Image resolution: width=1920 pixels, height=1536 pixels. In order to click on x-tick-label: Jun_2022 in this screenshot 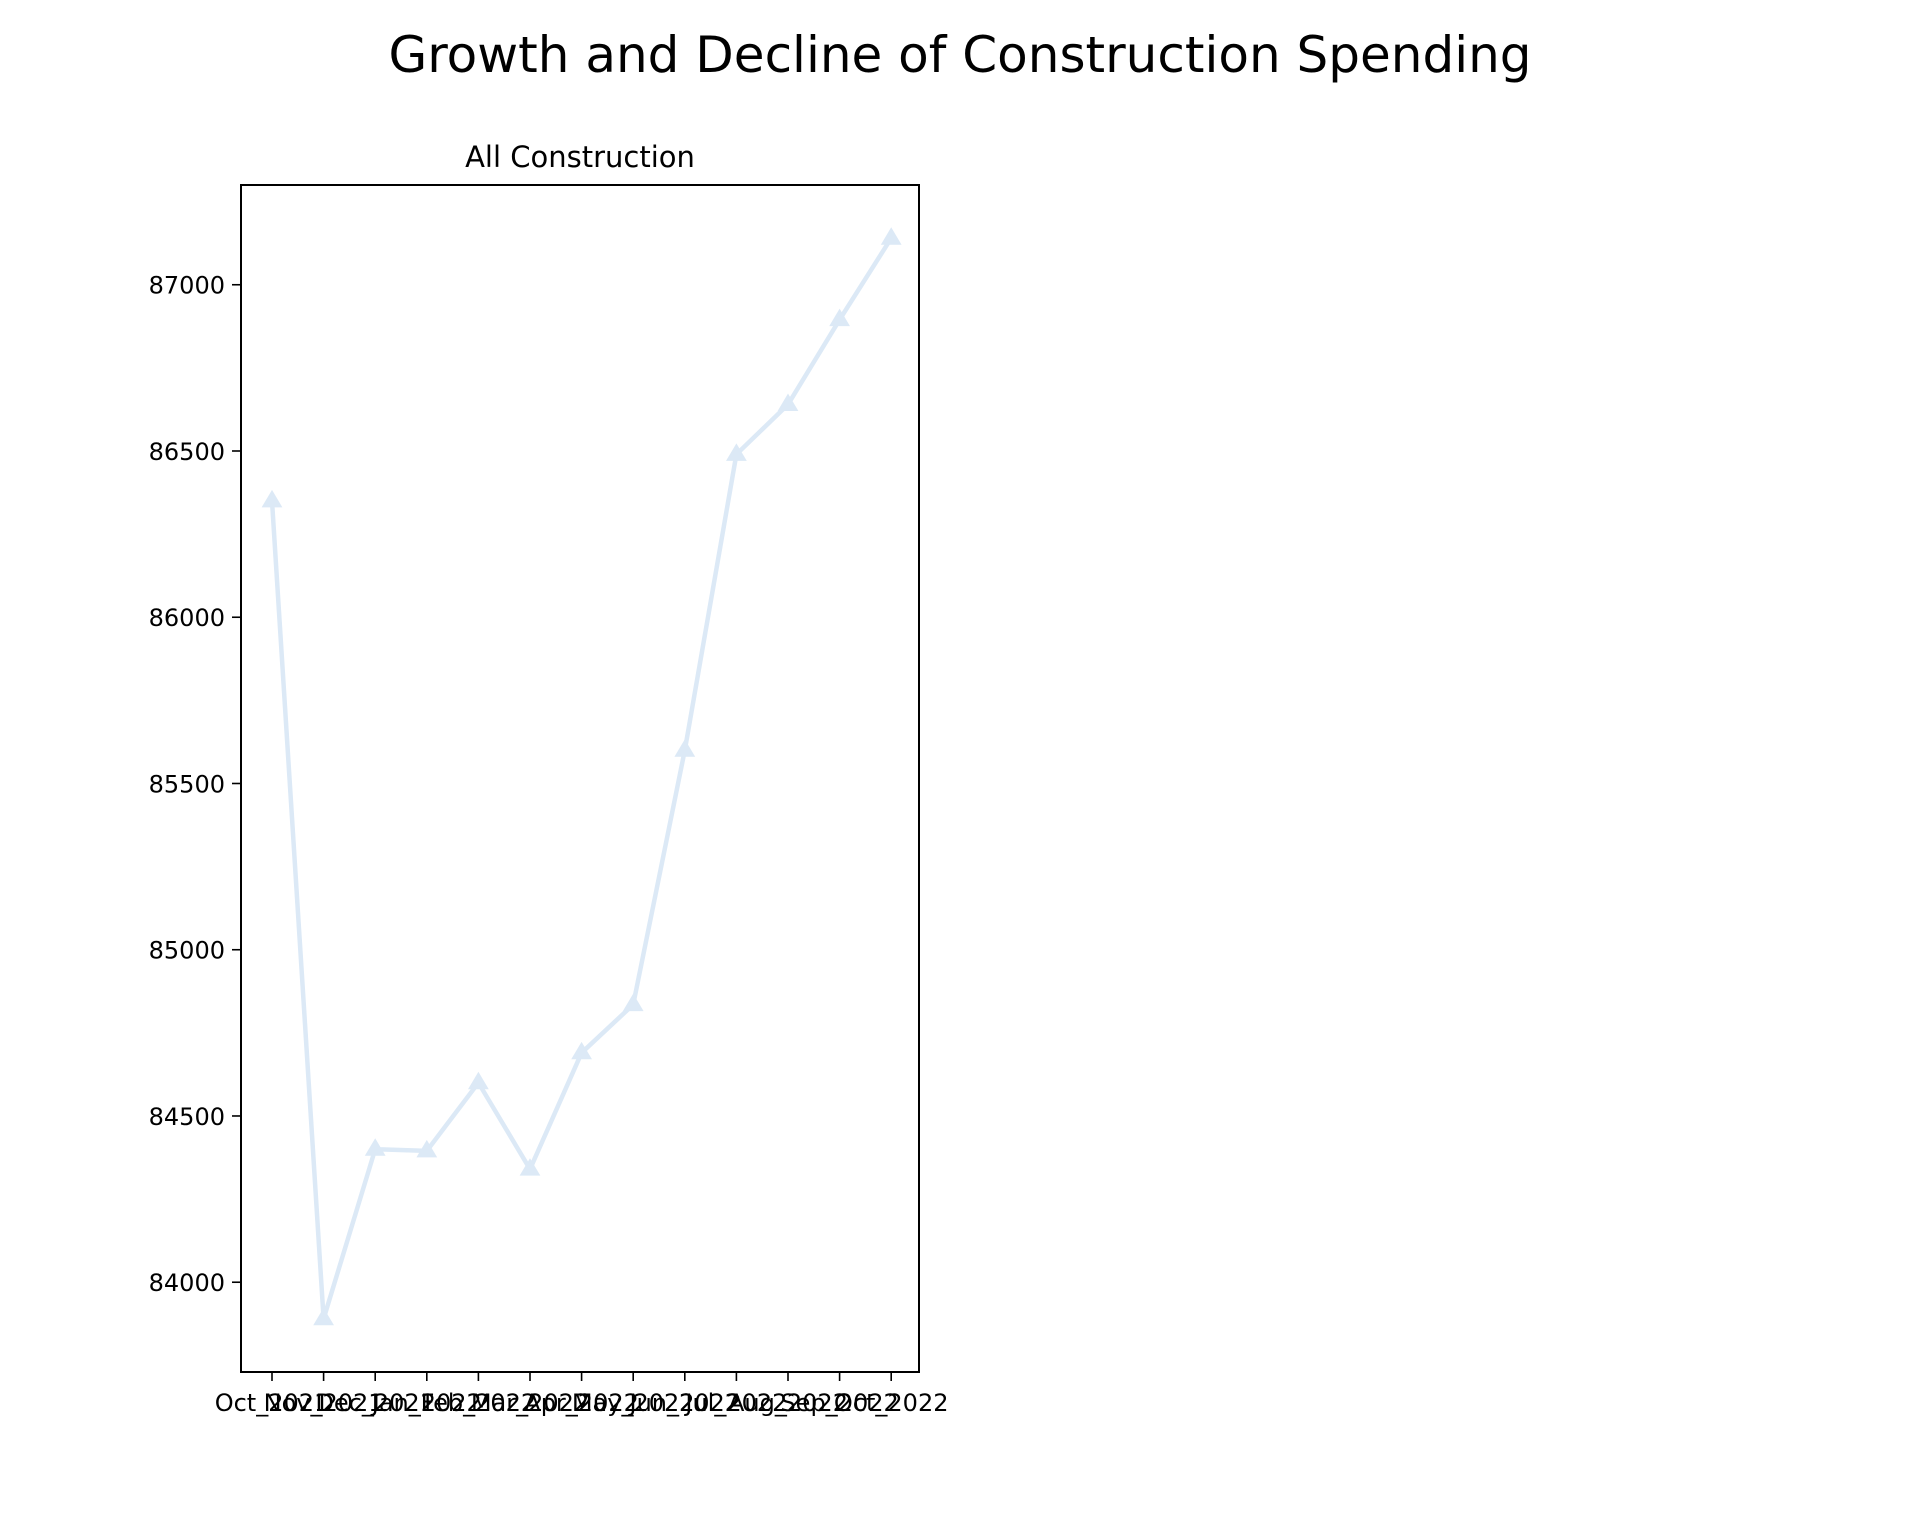, I will do `click(684, 1403)`.